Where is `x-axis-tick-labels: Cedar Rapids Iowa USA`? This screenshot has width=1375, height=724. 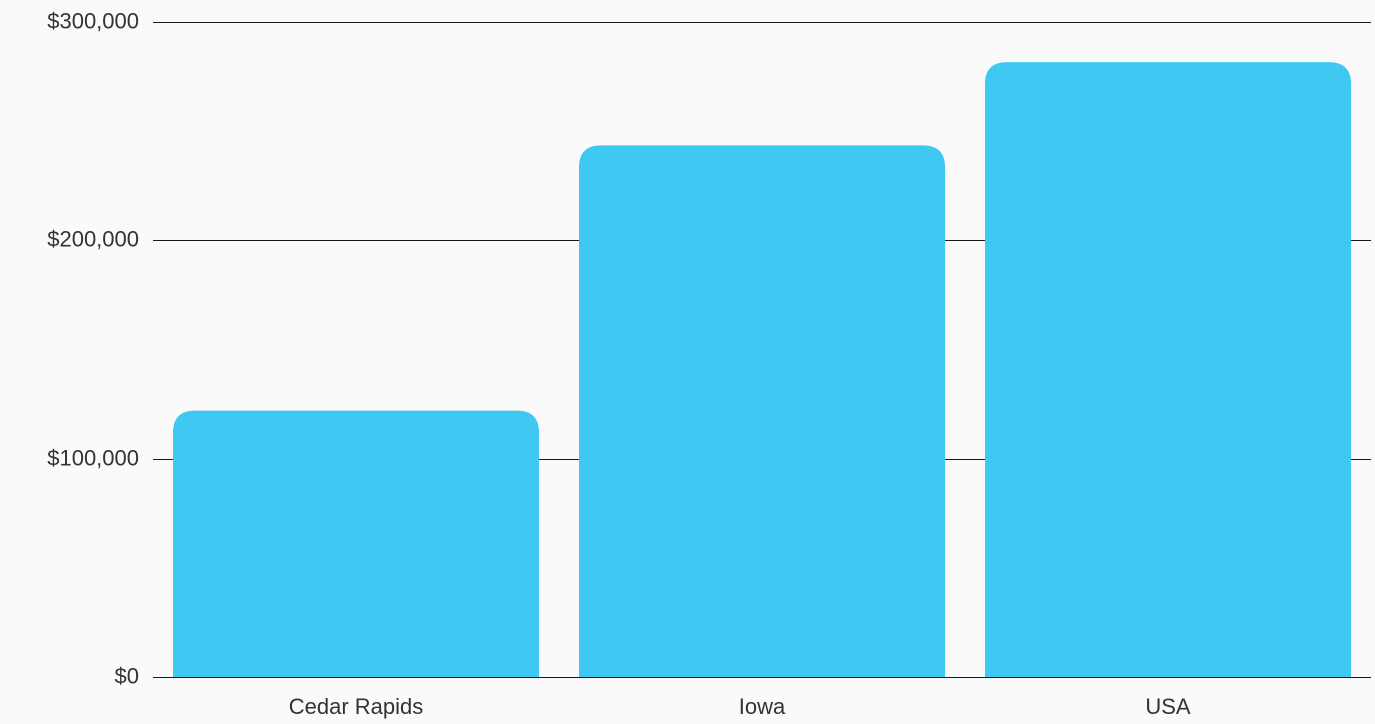 x-axis-tick-labels: Cedar Rapids Iowa USA is located at coordinates (740, 706).